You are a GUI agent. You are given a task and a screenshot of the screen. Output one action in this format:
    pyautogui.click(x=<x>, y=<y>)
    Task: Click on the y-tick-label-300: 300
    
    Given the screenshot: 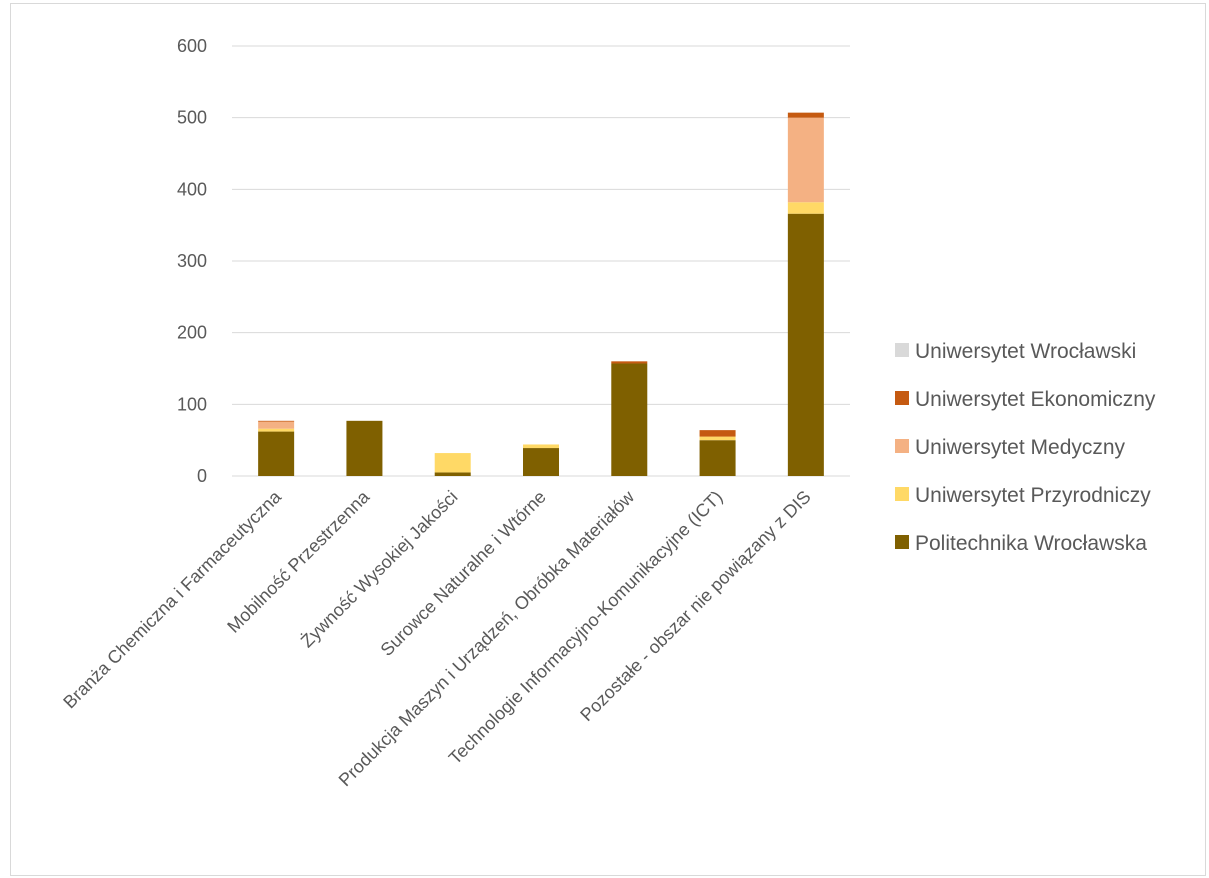 What is the action you would take?
    pyautogui.click(x=192, y=261)
    